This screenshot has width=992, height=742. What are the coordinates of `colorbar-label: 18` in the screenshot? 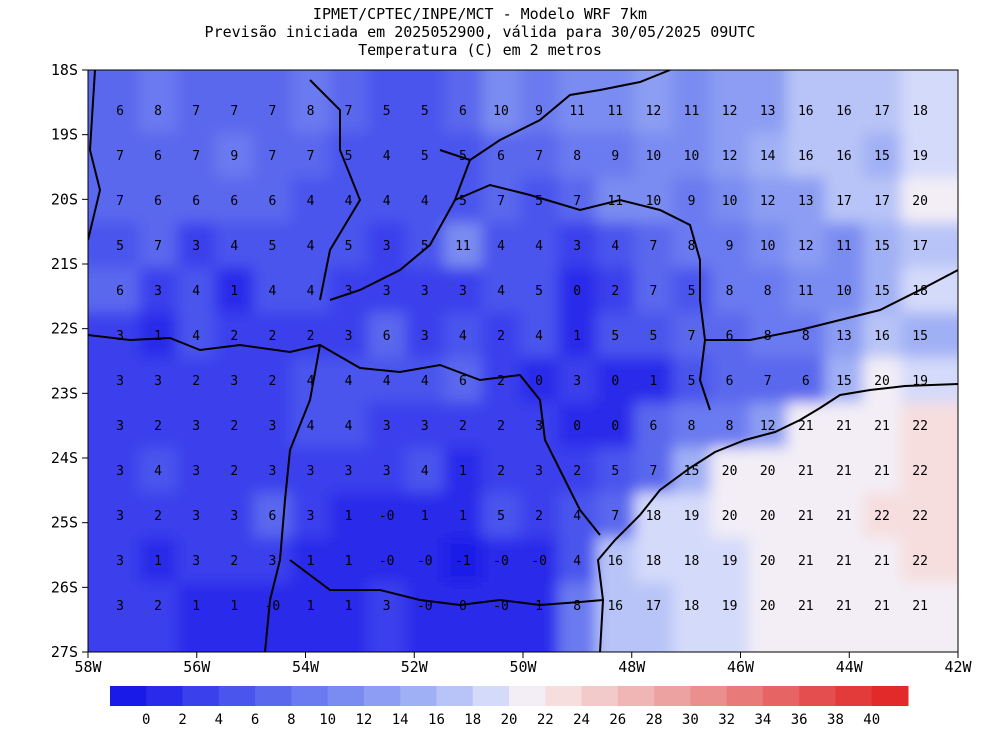 It's located at (472, 720).